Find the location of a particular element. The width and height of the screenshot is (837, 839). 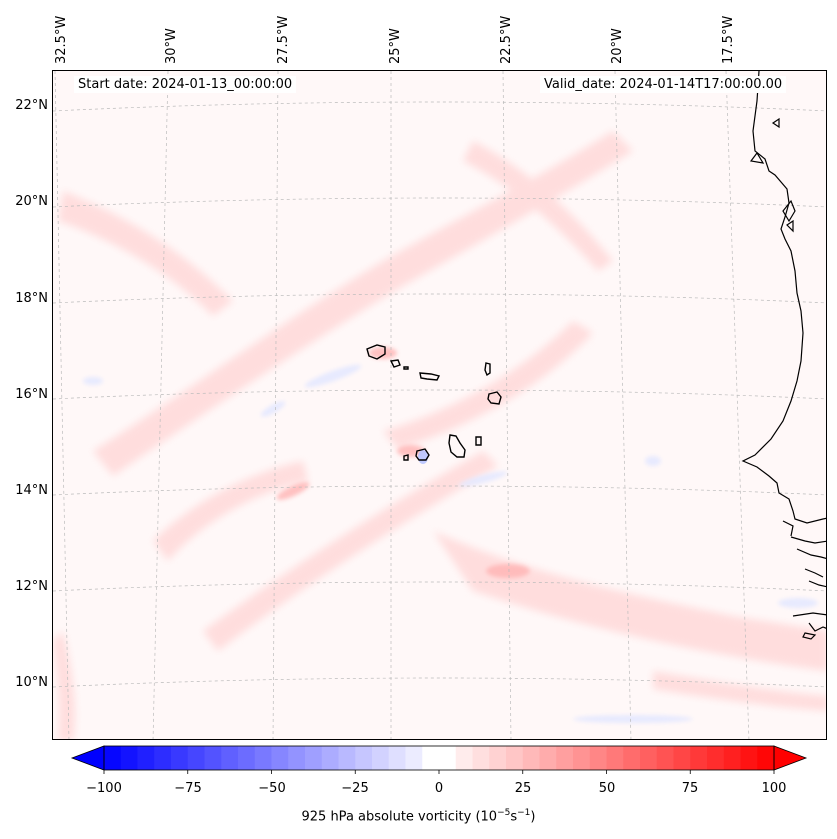

lat-label-14n: 14°N is located at coordinates (31, 490).